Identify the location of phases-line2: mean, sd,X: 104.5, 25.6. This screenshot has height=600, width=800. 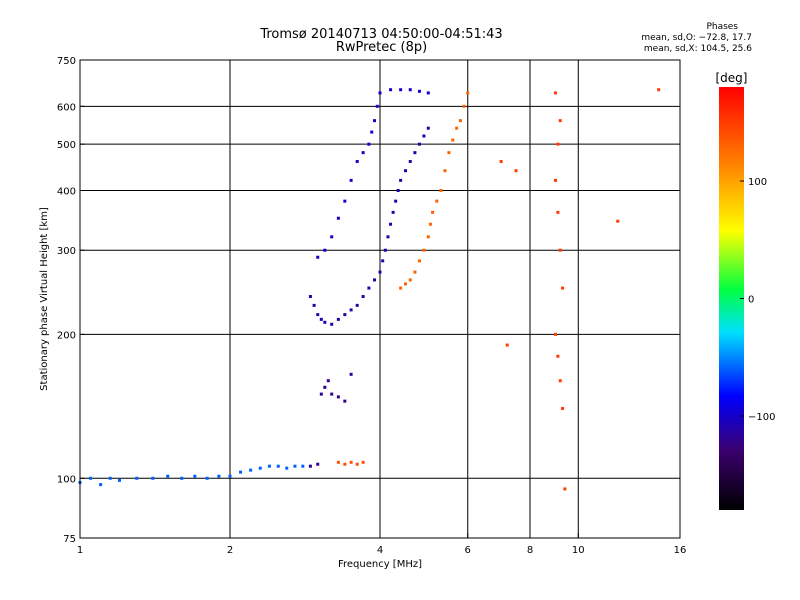
(697, 49).